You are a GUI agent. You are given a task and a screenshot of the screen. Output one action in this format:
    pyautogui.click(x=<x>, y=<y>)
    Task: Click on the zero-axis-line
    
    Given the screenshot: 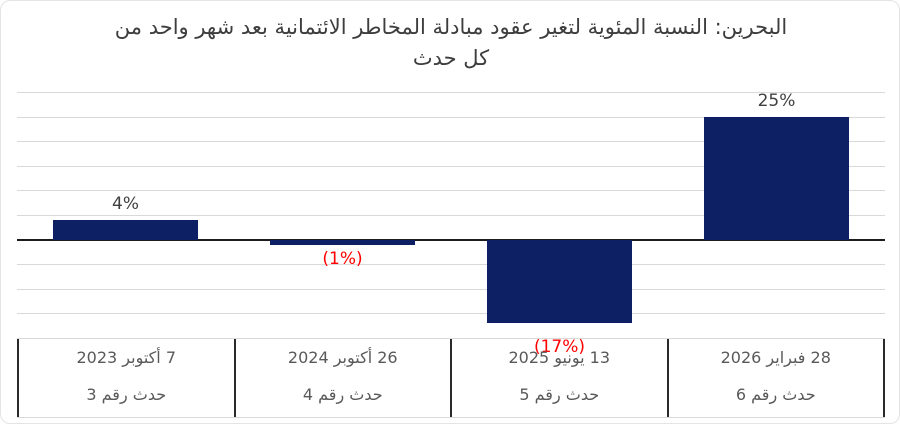 What is the action you would take?
    pyautogui.click(x=451, y=239)
    